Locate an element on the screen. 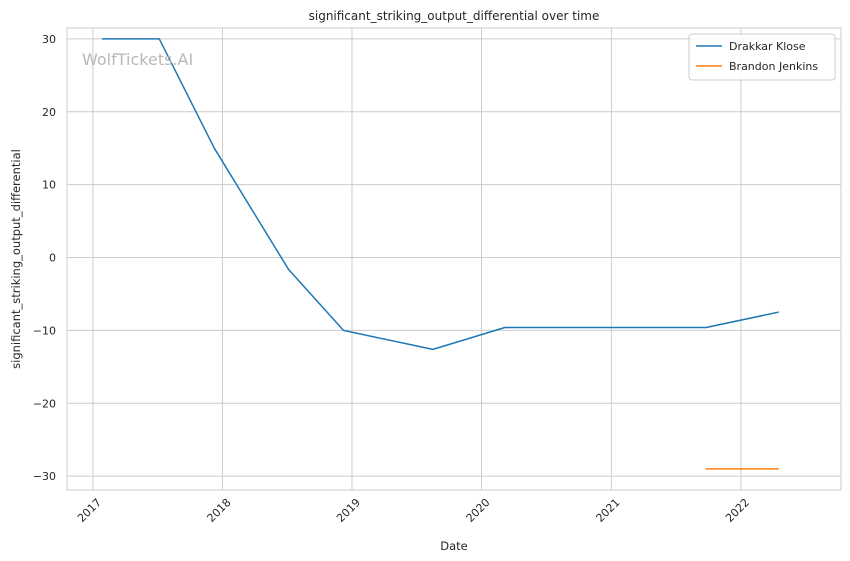 The image size is (850, 561). y-tick-label: −30 is located at coordinates (44, 476).